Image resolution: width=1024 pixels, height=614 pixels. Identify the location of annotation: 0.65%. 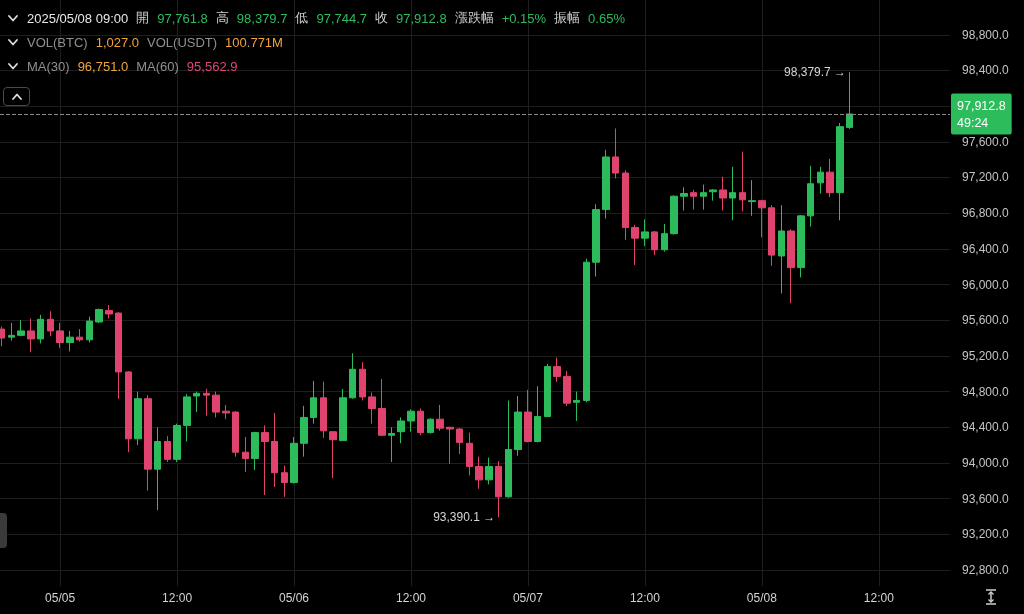
(606, 18).